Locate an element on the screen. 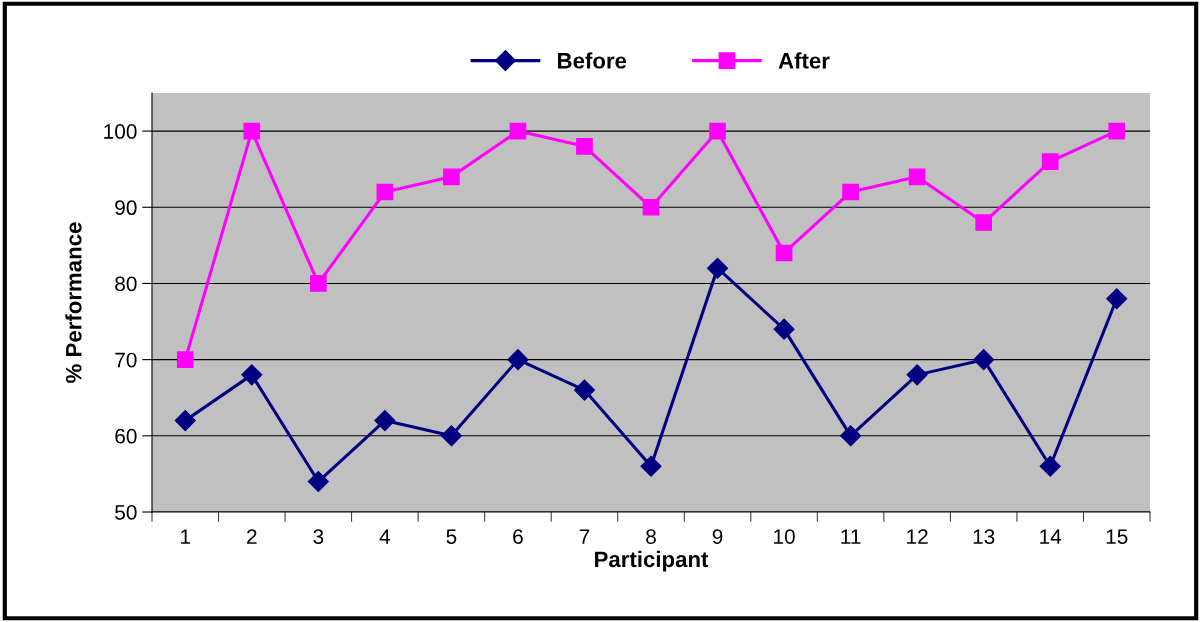  legend-label: After is located at coordinates (804, 60).